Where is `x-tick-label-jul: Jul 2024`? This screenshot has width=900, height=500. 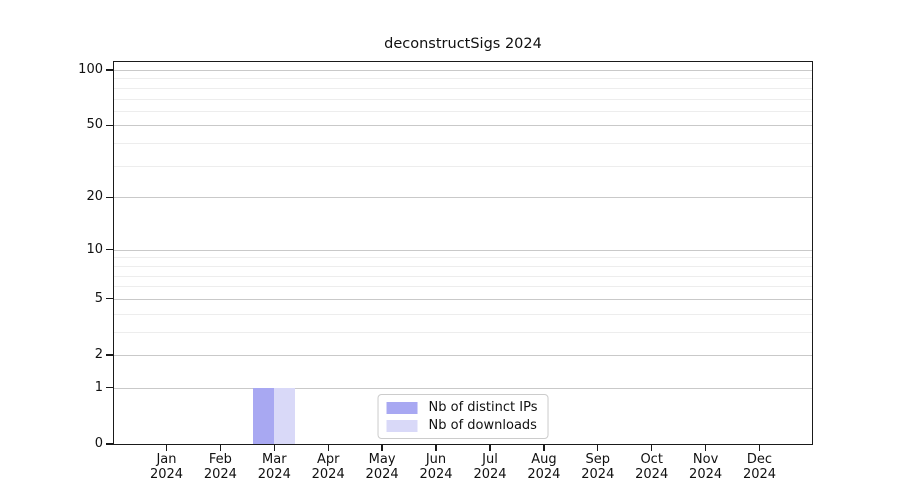 x-tick-label-jul: Jul 2024 is located at coordinates (490, 467).